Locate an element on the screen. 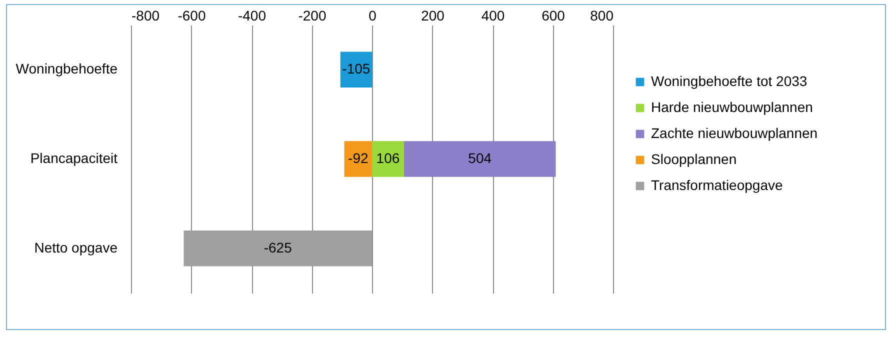 The width and height of the screenshot is (895, 338). x-tick-label: 0 is located at coordinates (372, 16).